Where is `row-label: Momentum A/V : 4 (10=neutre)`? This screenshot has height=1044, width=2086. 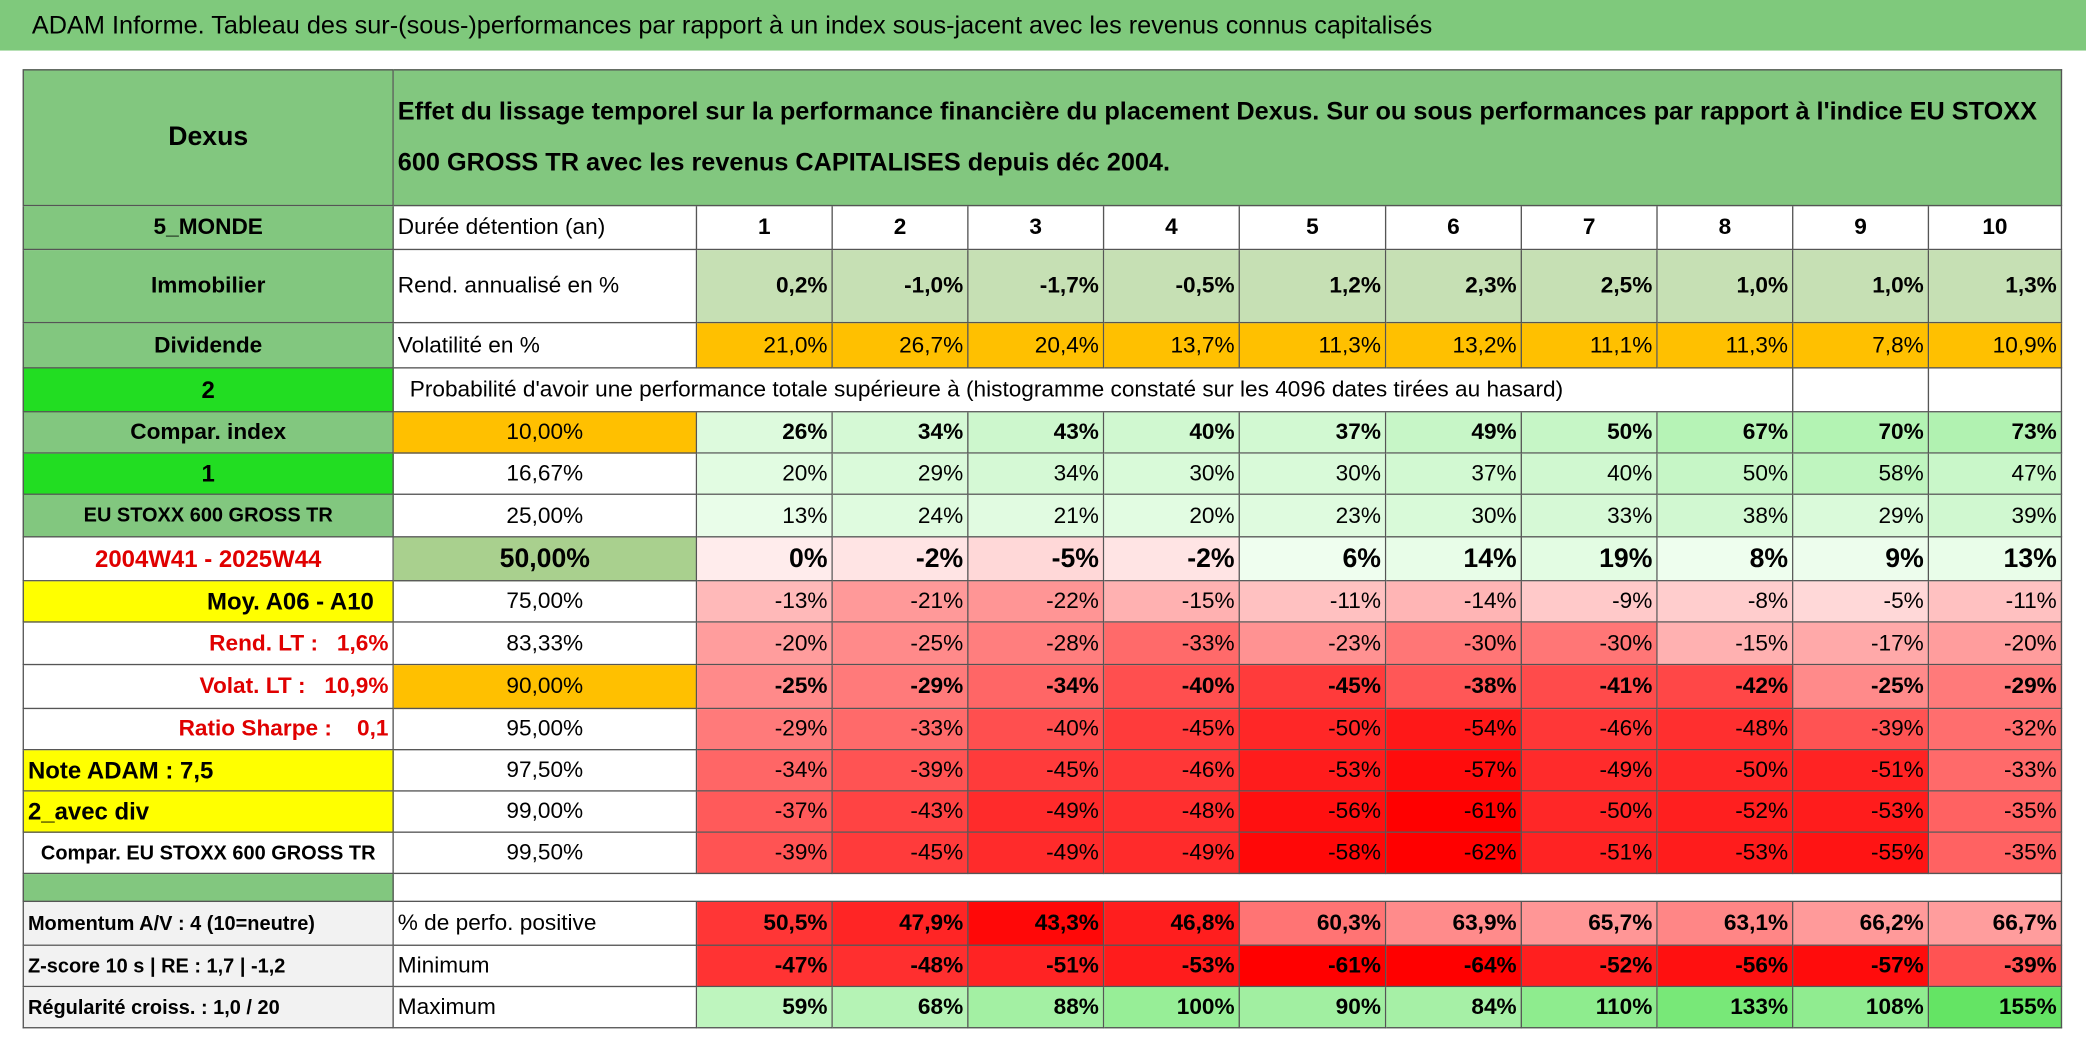 row-label: Momentum A/V : 4 (10=neutre) is located at coordinates (208, 924).